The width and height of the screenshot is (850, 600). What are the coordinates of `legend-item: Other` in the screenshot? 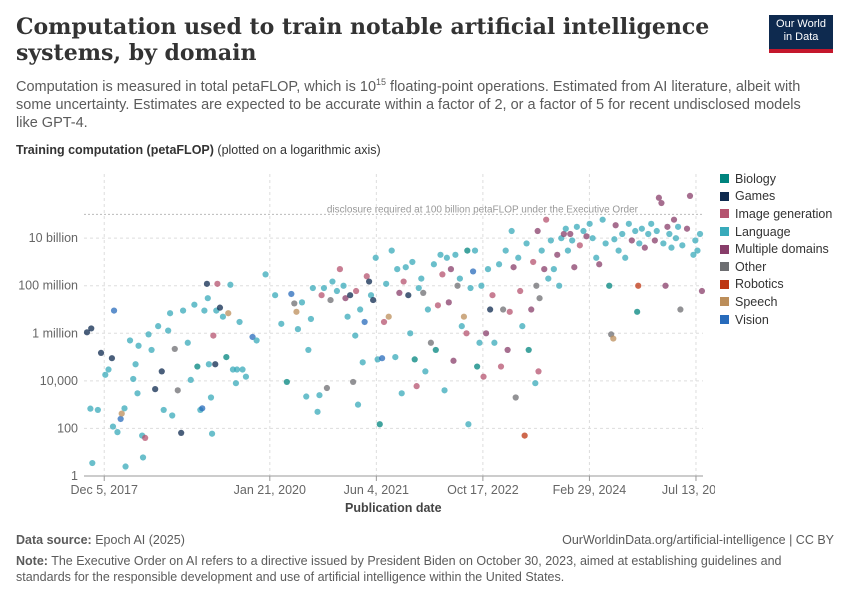 It's located at (776, 267).